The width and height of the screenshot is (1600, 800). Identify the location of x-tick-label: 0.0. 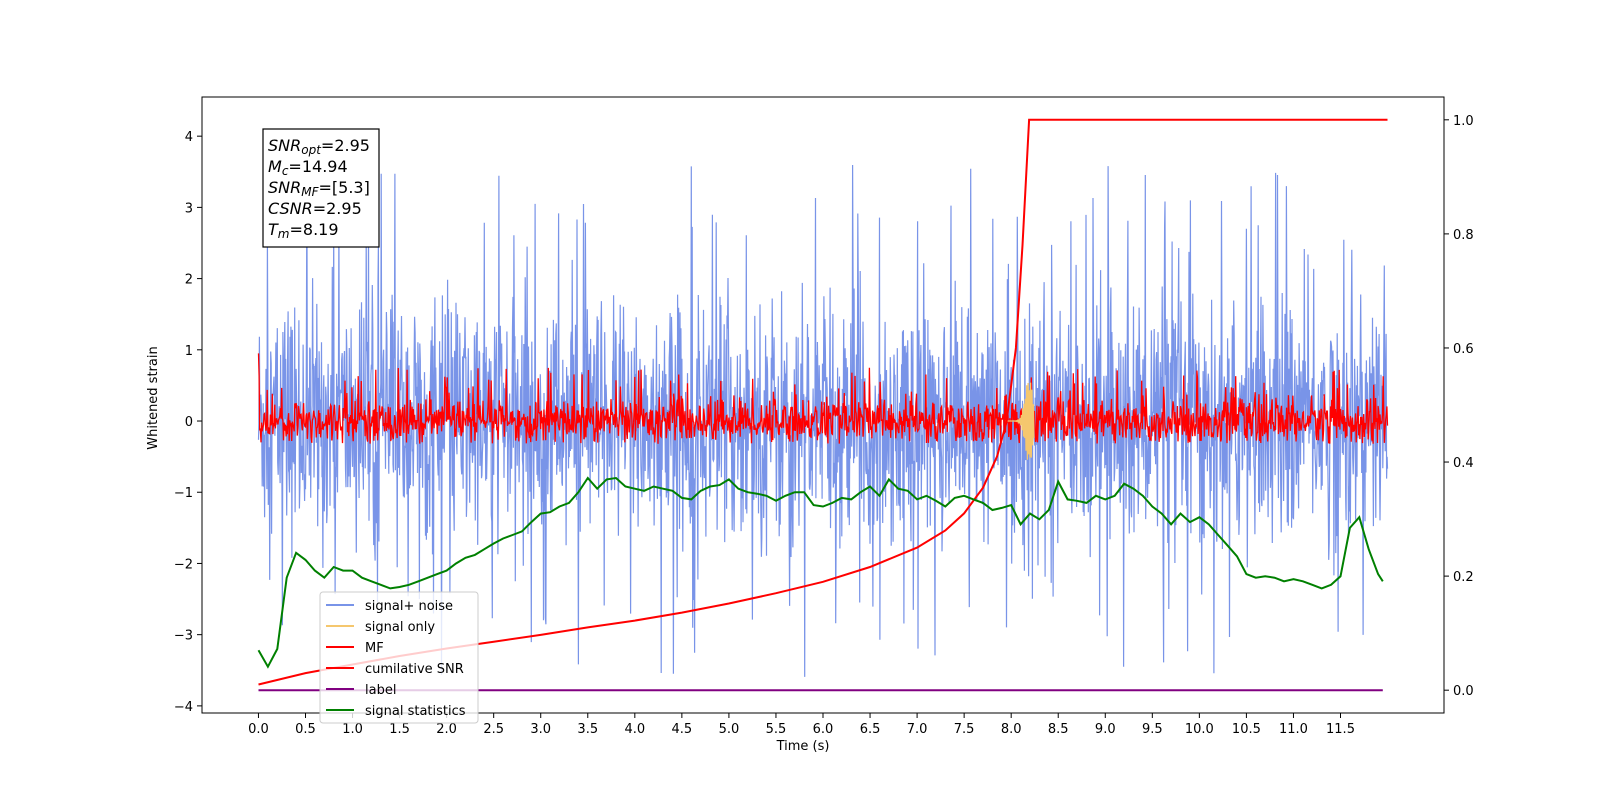
(258, 729).